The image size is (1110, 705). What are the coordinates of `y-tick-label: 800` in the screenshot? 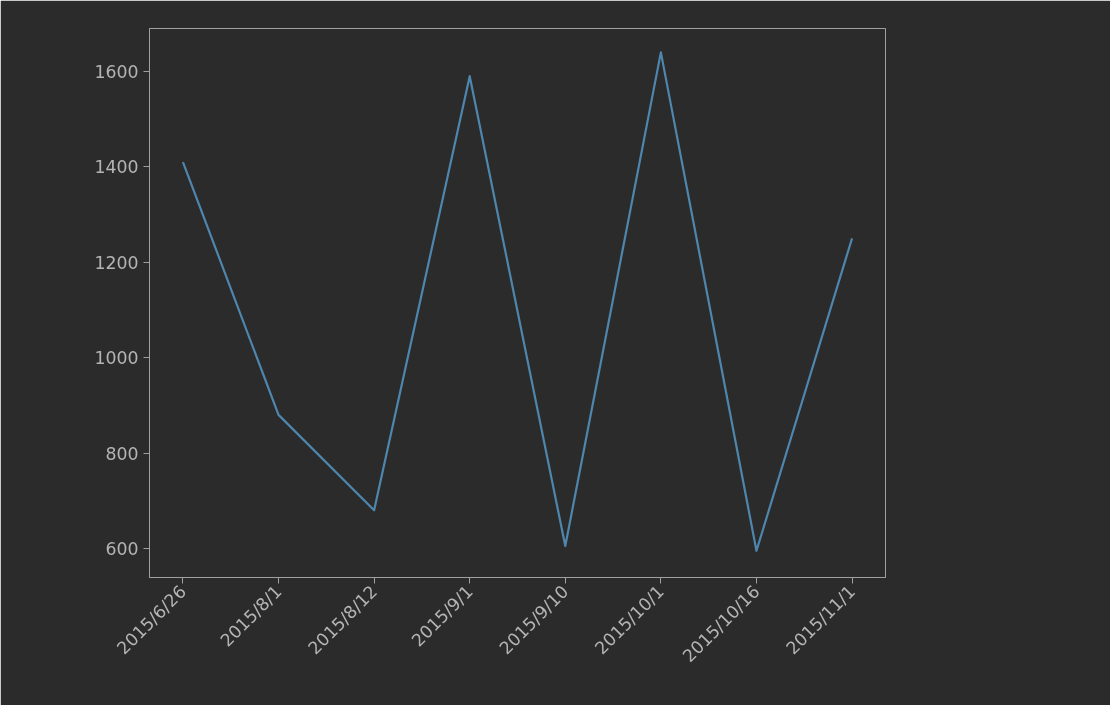 It's located at (122, 453).